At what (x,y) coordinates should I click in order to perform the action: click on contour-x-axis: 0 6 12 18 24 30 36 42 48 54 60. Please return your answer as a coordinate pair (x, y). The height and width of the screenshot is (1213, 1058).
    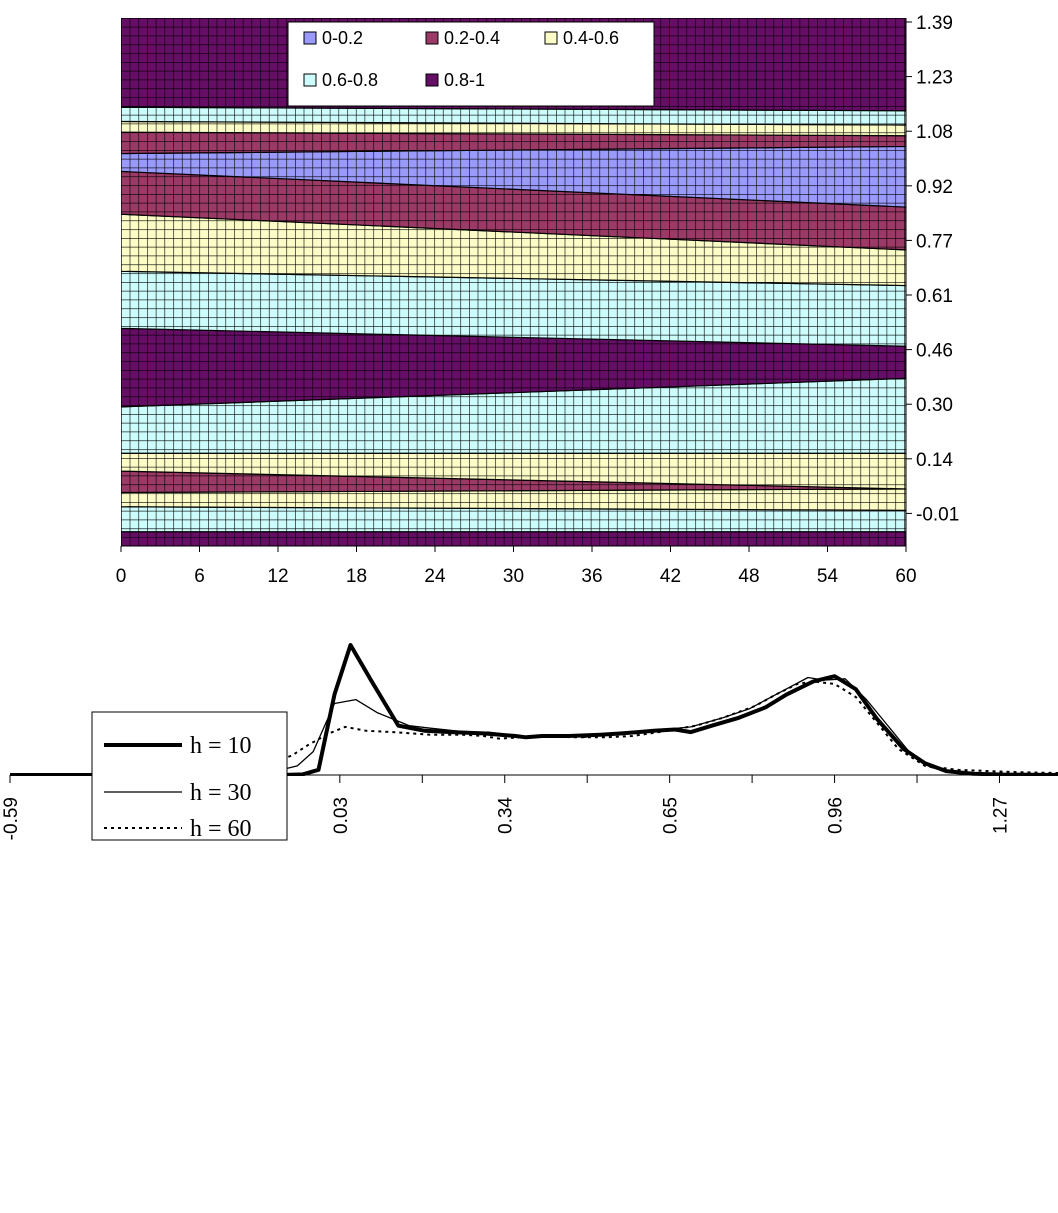
    Looking at the image, I should click on (516, 566).